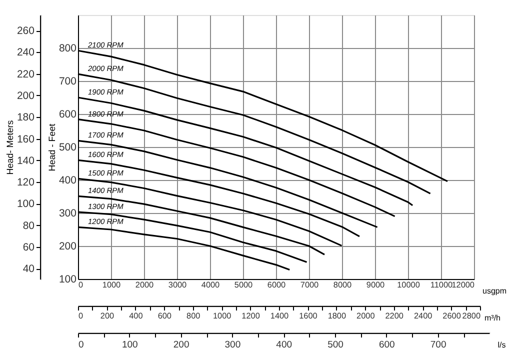  Describe the element at coordinates (442, 285) in the screenshot. I see `x-tick-label: 11000` at that location.